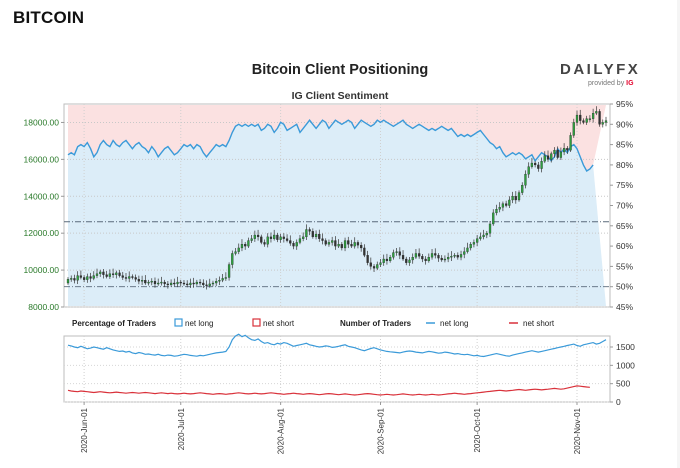 This screenshot has width=680, height=468. What do you see at coordinates (606, 83) in the screenshot?
I see `logo-provided-by-text: provided by` at bounding box center [606, 83].